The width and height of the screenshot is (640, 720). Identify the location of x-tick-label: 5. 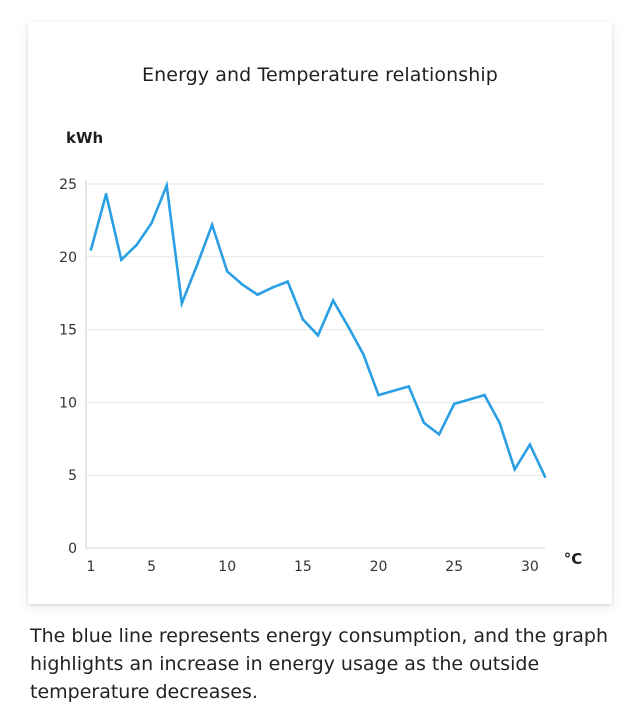
(151, 567).